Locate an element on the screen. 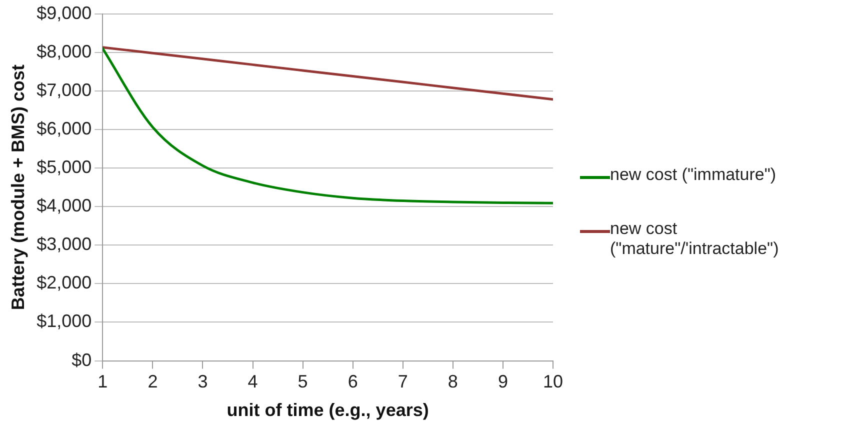 The height and width of the screenshot is (426, 849). y-tick-label: $6,000 is located at coordinates (64, 128).